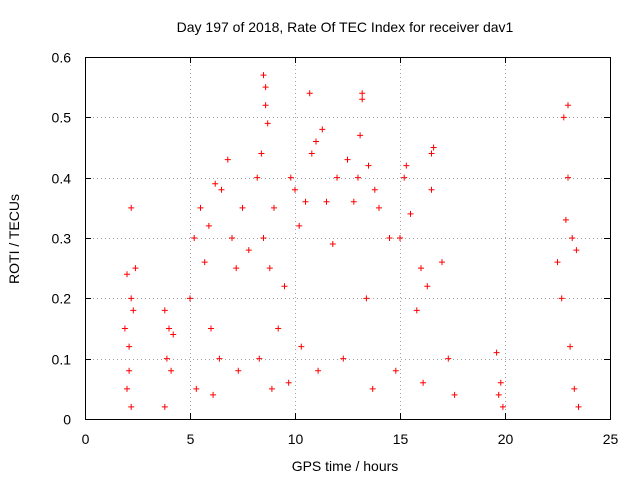 This screenshot has width=640, height=480. What do you see at coordinates (86, 439) in the screenshot?
I see `x-tick-label: 0` at bounding box center [86, 439].